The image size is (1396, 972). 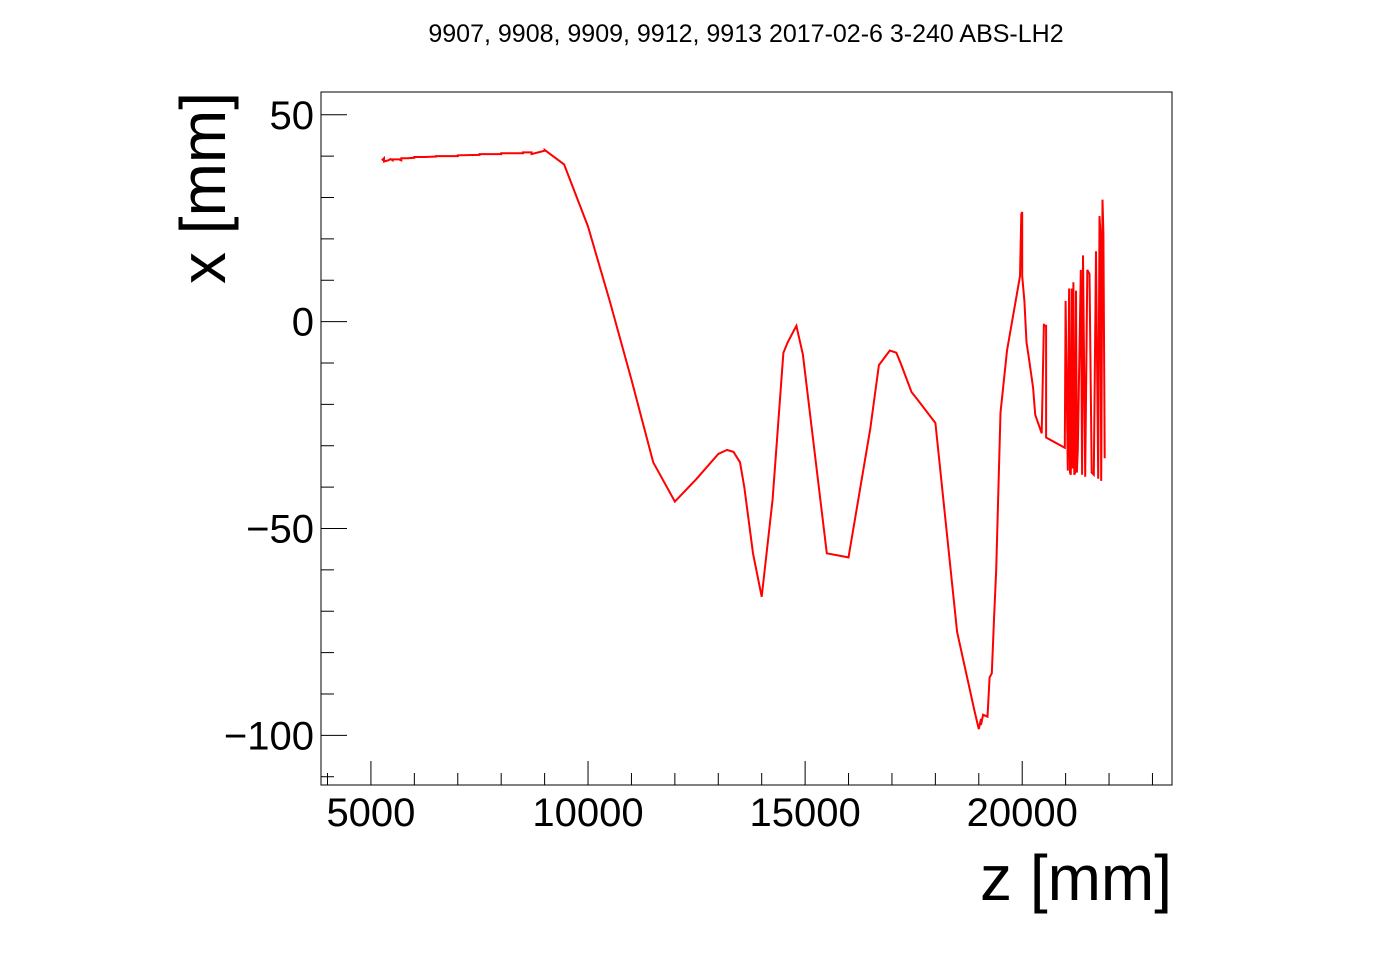 I want to click on x-tick-label: 20000, so click(x=1022, y=813).